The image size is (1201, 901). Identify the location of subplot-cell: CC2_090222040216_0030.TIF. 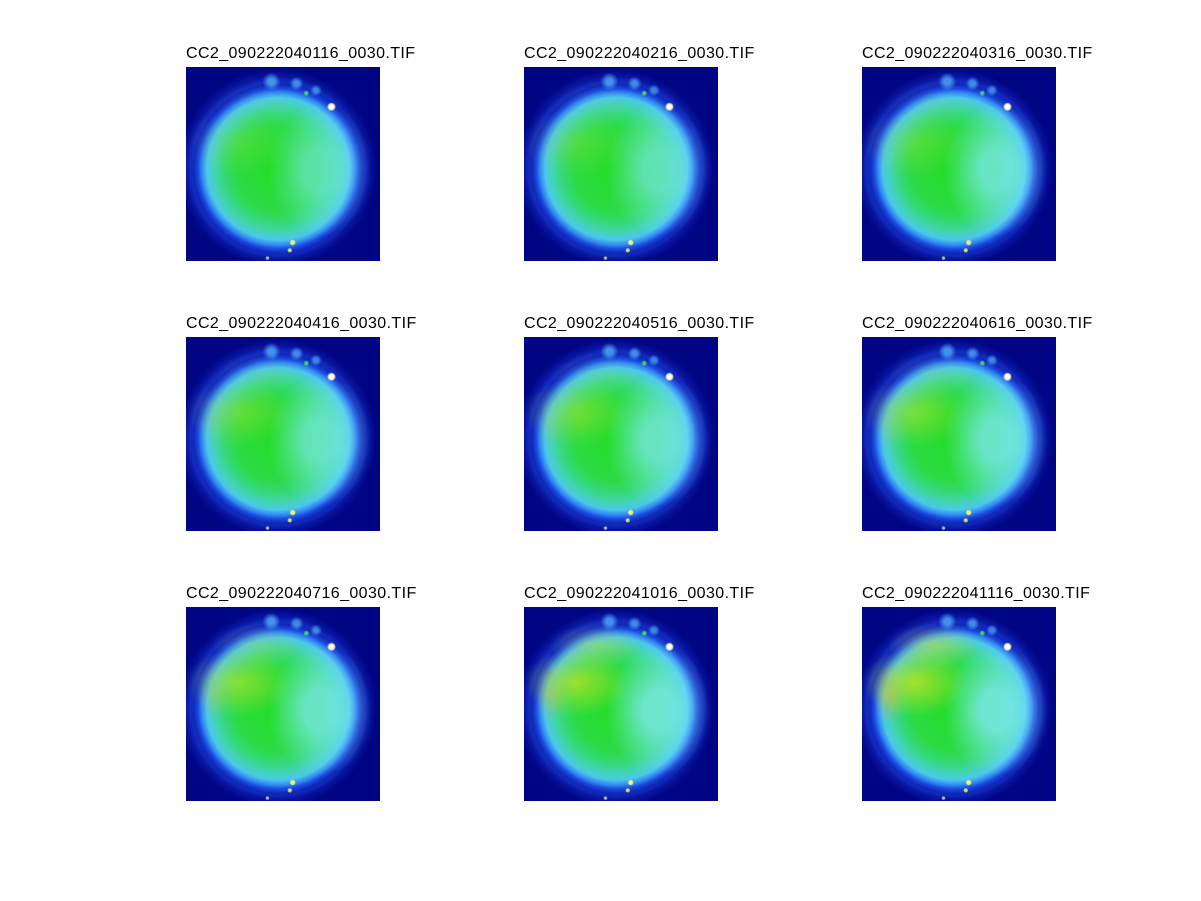
(639, 152).